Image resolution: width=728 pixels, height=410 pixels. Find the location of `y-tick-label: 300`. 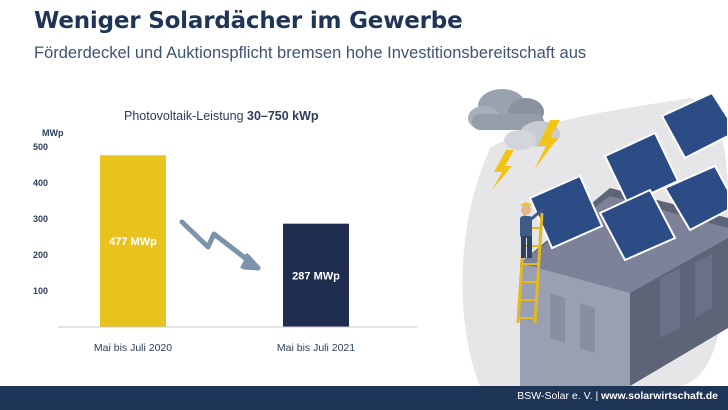

y-tick-label: 300 is located at coordinates (40, 219).